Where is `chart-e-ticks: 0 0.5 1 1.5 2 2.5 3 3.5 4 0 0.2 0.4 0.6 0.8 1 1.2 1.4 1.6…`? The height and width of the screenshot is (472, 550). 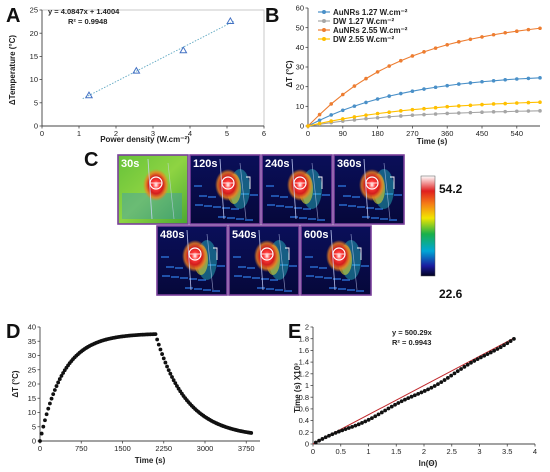 chart-e-ticks: 0 0.5 1 1.5 2 2.5 3 3.5 4 0 0.2 0.4 0.6 0.8 1 1.2 1.4 1.6… is located at coordinates (418, 389).